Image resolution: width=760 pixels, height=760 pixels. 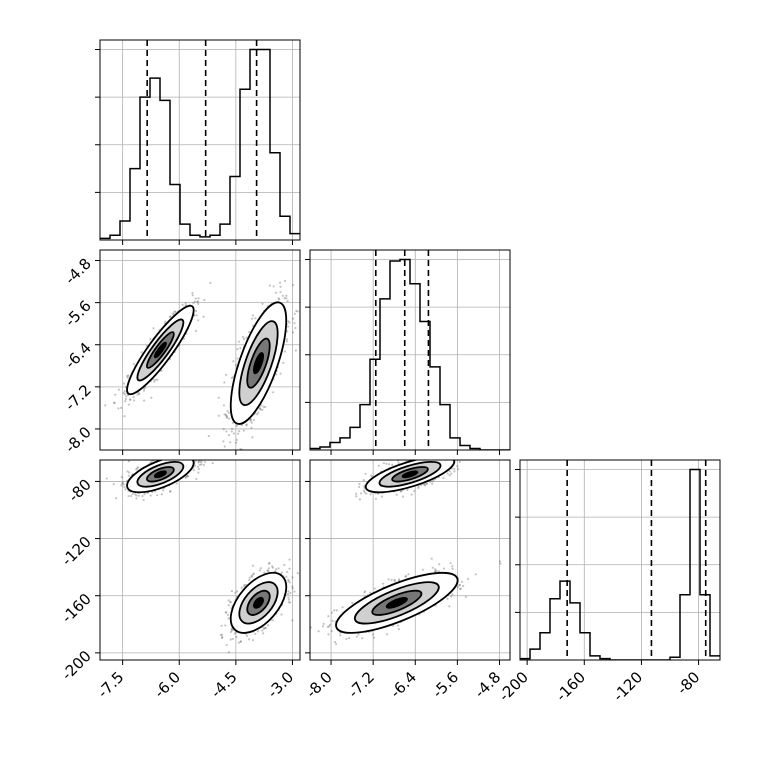 What do you see at coordinates (620, 564) in the screenshot?
I see `hist-p2-histogram-step` at bounding box center [620, 564].